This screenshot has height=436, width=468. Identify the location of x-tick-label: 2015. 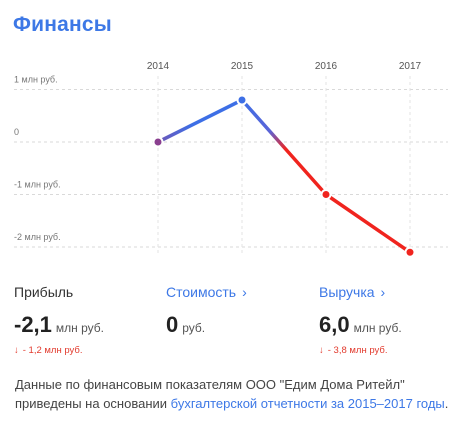
(242, 66).